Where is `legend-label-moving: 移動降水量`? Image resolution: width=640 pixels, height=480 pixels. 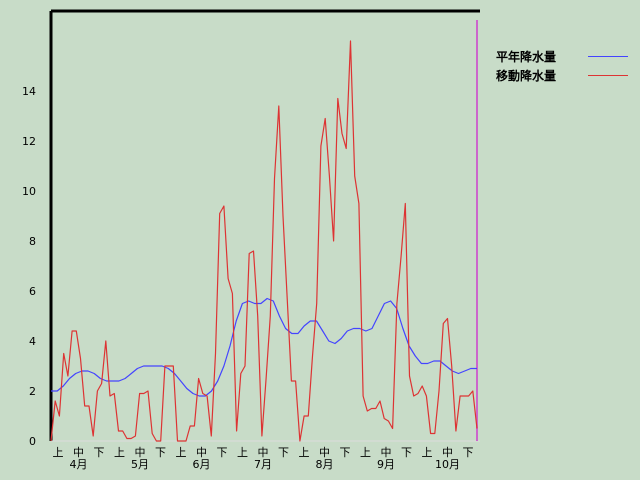 legend-label-moving: 移動降水量 is located at coordinates (526, 76).